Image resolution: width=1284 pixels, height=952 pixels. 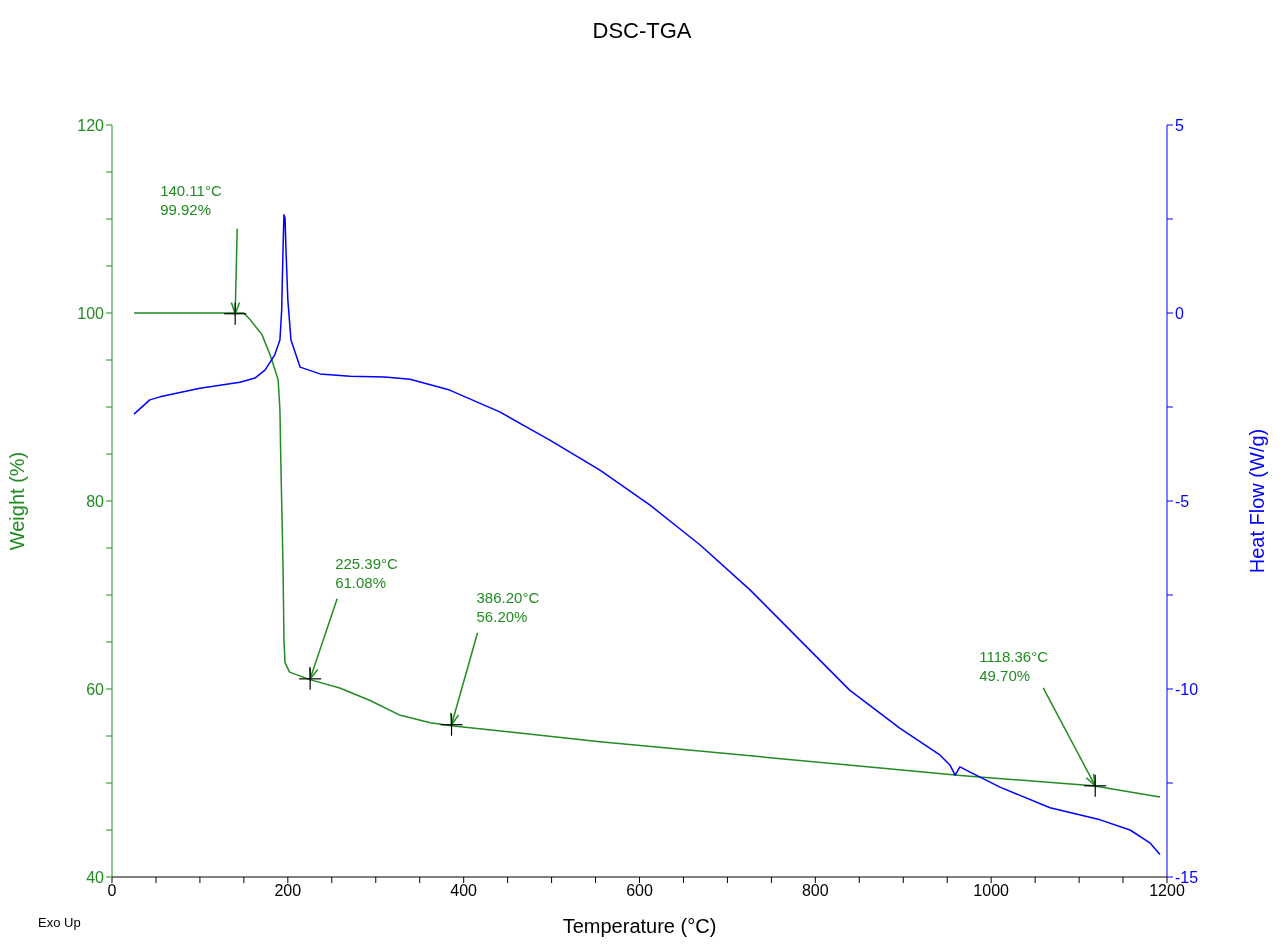 What do you see at coordinates (1167, 891) in the screenshot?
I see `x-tick-label: 1200` at bounding box center [1167, 891].